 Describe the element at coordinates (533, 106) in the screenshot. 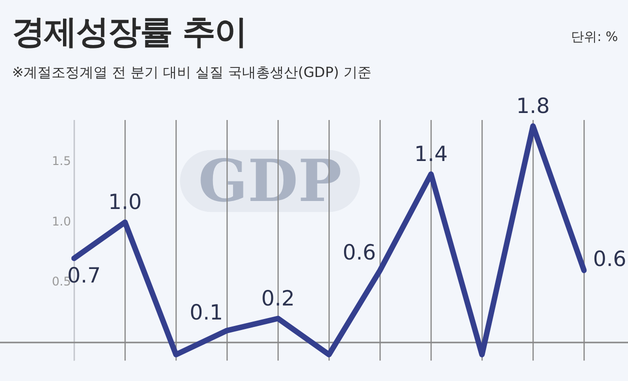

I see `data-label: 1.8` at that location.